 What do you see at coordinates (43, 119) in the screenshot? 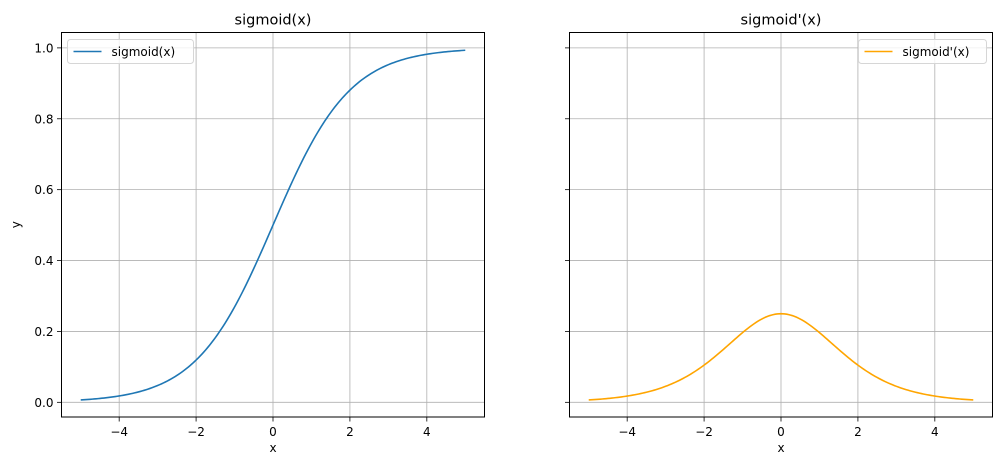
I see `y-tick-label: 0.8` at bounding box center [43, 119].